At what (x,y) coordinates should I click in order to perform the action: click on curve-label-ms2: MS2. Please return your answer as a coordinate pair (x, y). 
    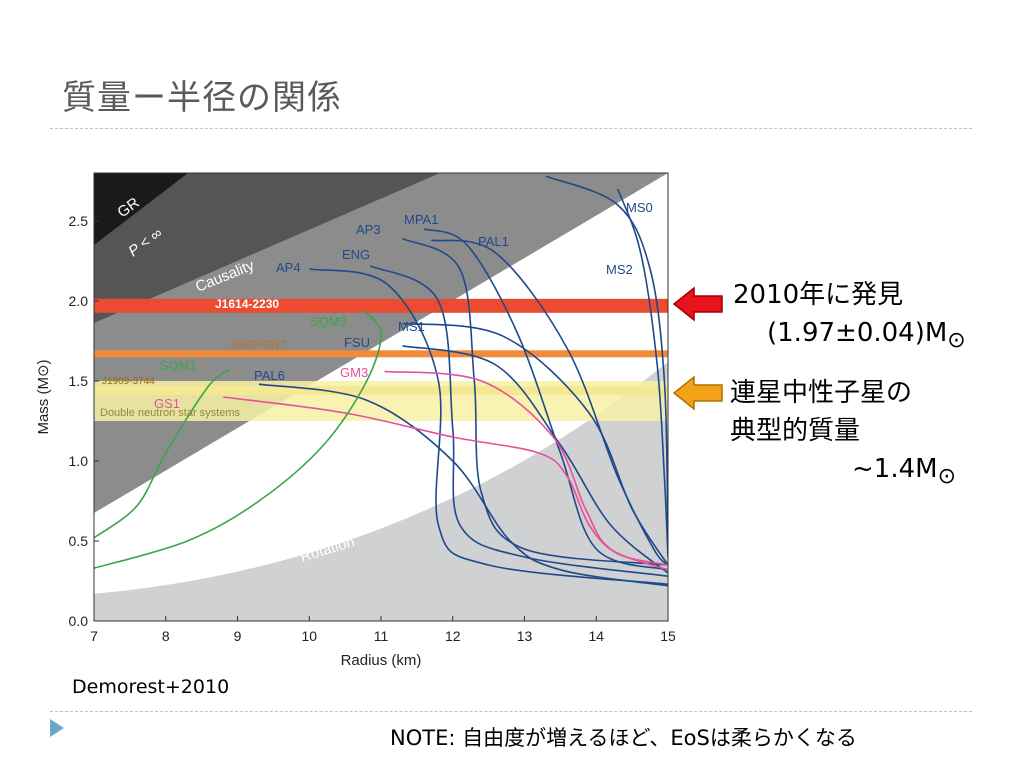
    Looking at the image, I should click on (619, 269).